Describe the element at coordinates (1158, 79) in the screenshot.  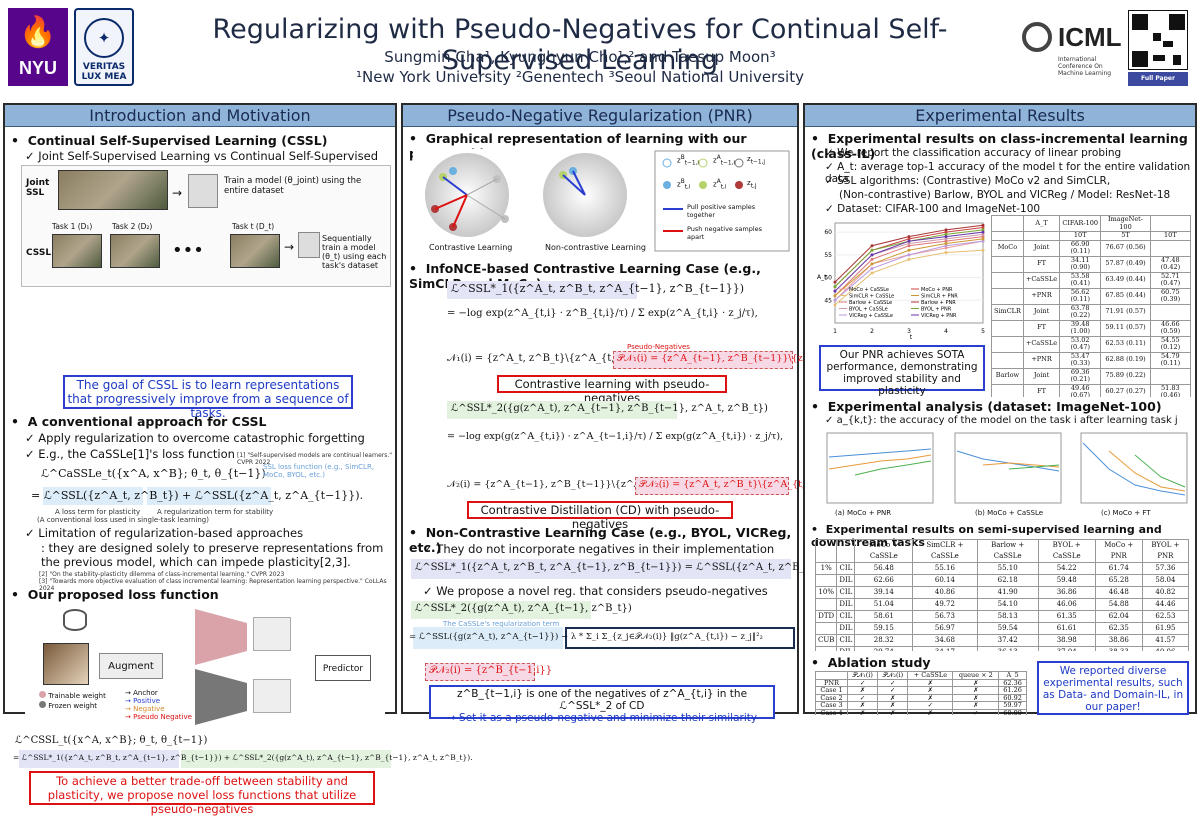
I see `full-paper-button: Full Paper` at that location.